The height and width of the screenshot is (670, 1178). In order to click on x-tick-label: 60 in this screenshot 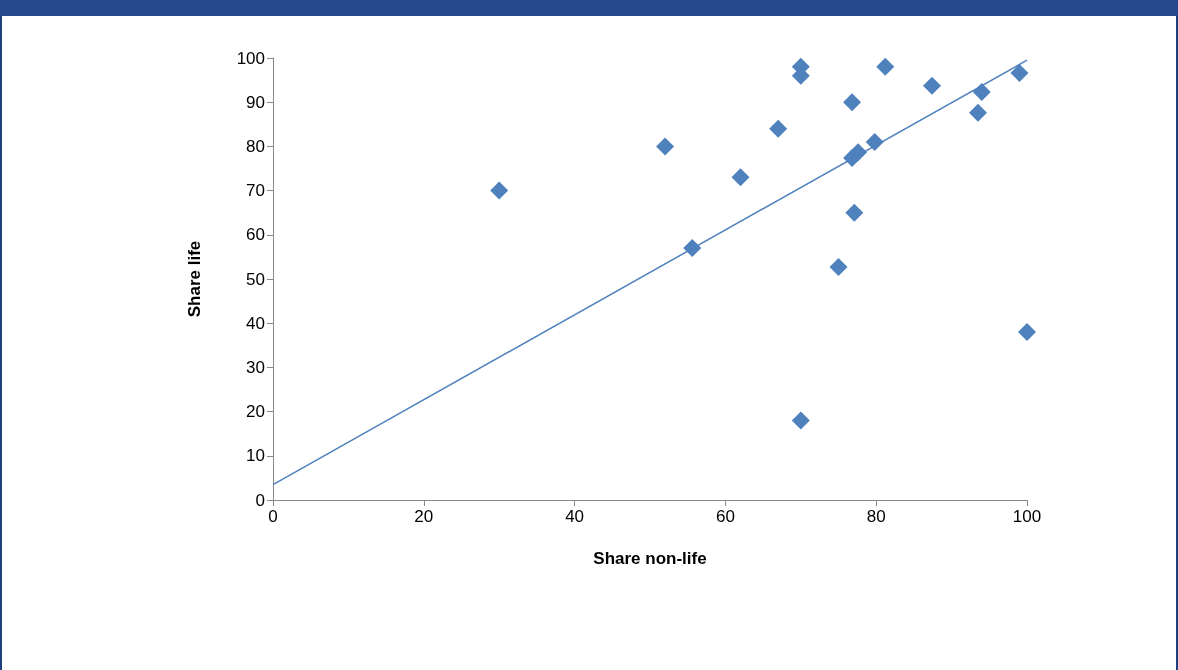, I will do `click(725, 516)`.